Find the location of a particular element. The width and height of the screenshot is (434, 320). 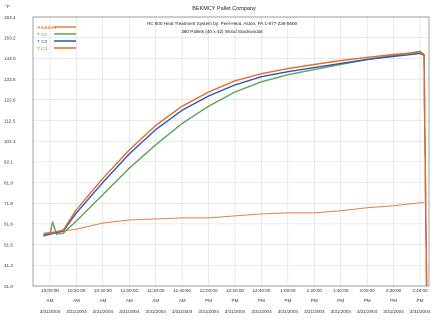

y-tick-label: 61.6 is located at coordinates (8, 224).